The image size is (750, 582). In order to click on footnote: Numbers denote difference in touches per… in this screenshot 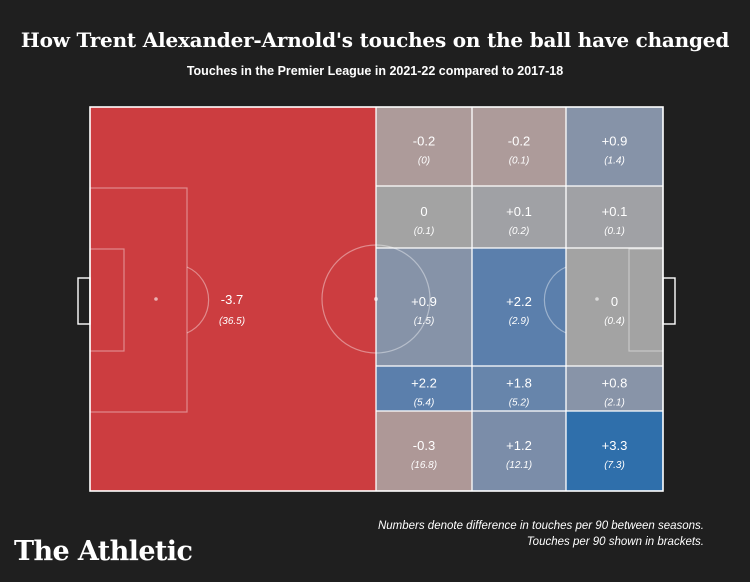, I will do `click(541, 534)`.